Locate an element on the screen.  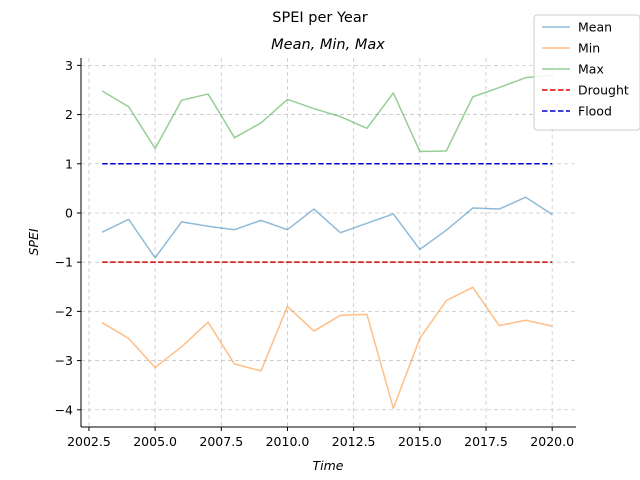
y-tick-label: 1 is located at coordinates (69, 163).